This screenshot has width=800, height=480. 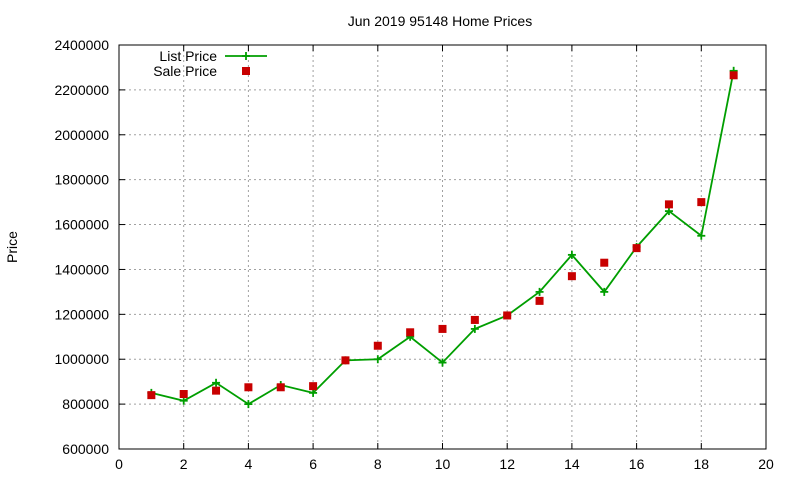 I want to click on x-tick-label: 10, so click(x=443, y=464).